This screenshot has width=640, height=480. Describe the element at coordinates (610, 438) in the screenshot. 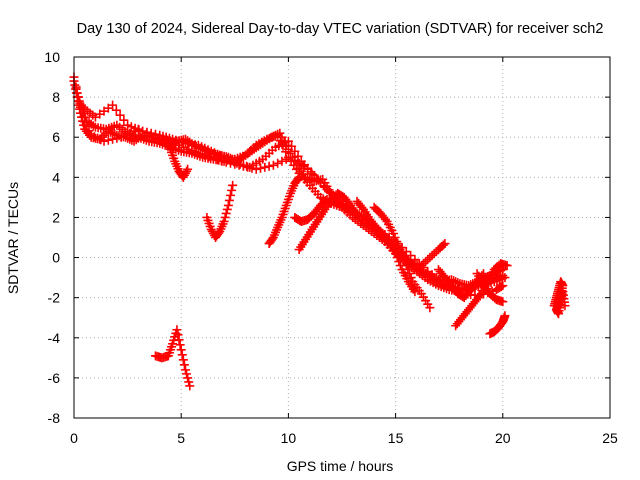

I see `x-tick-label: 25` at that location.